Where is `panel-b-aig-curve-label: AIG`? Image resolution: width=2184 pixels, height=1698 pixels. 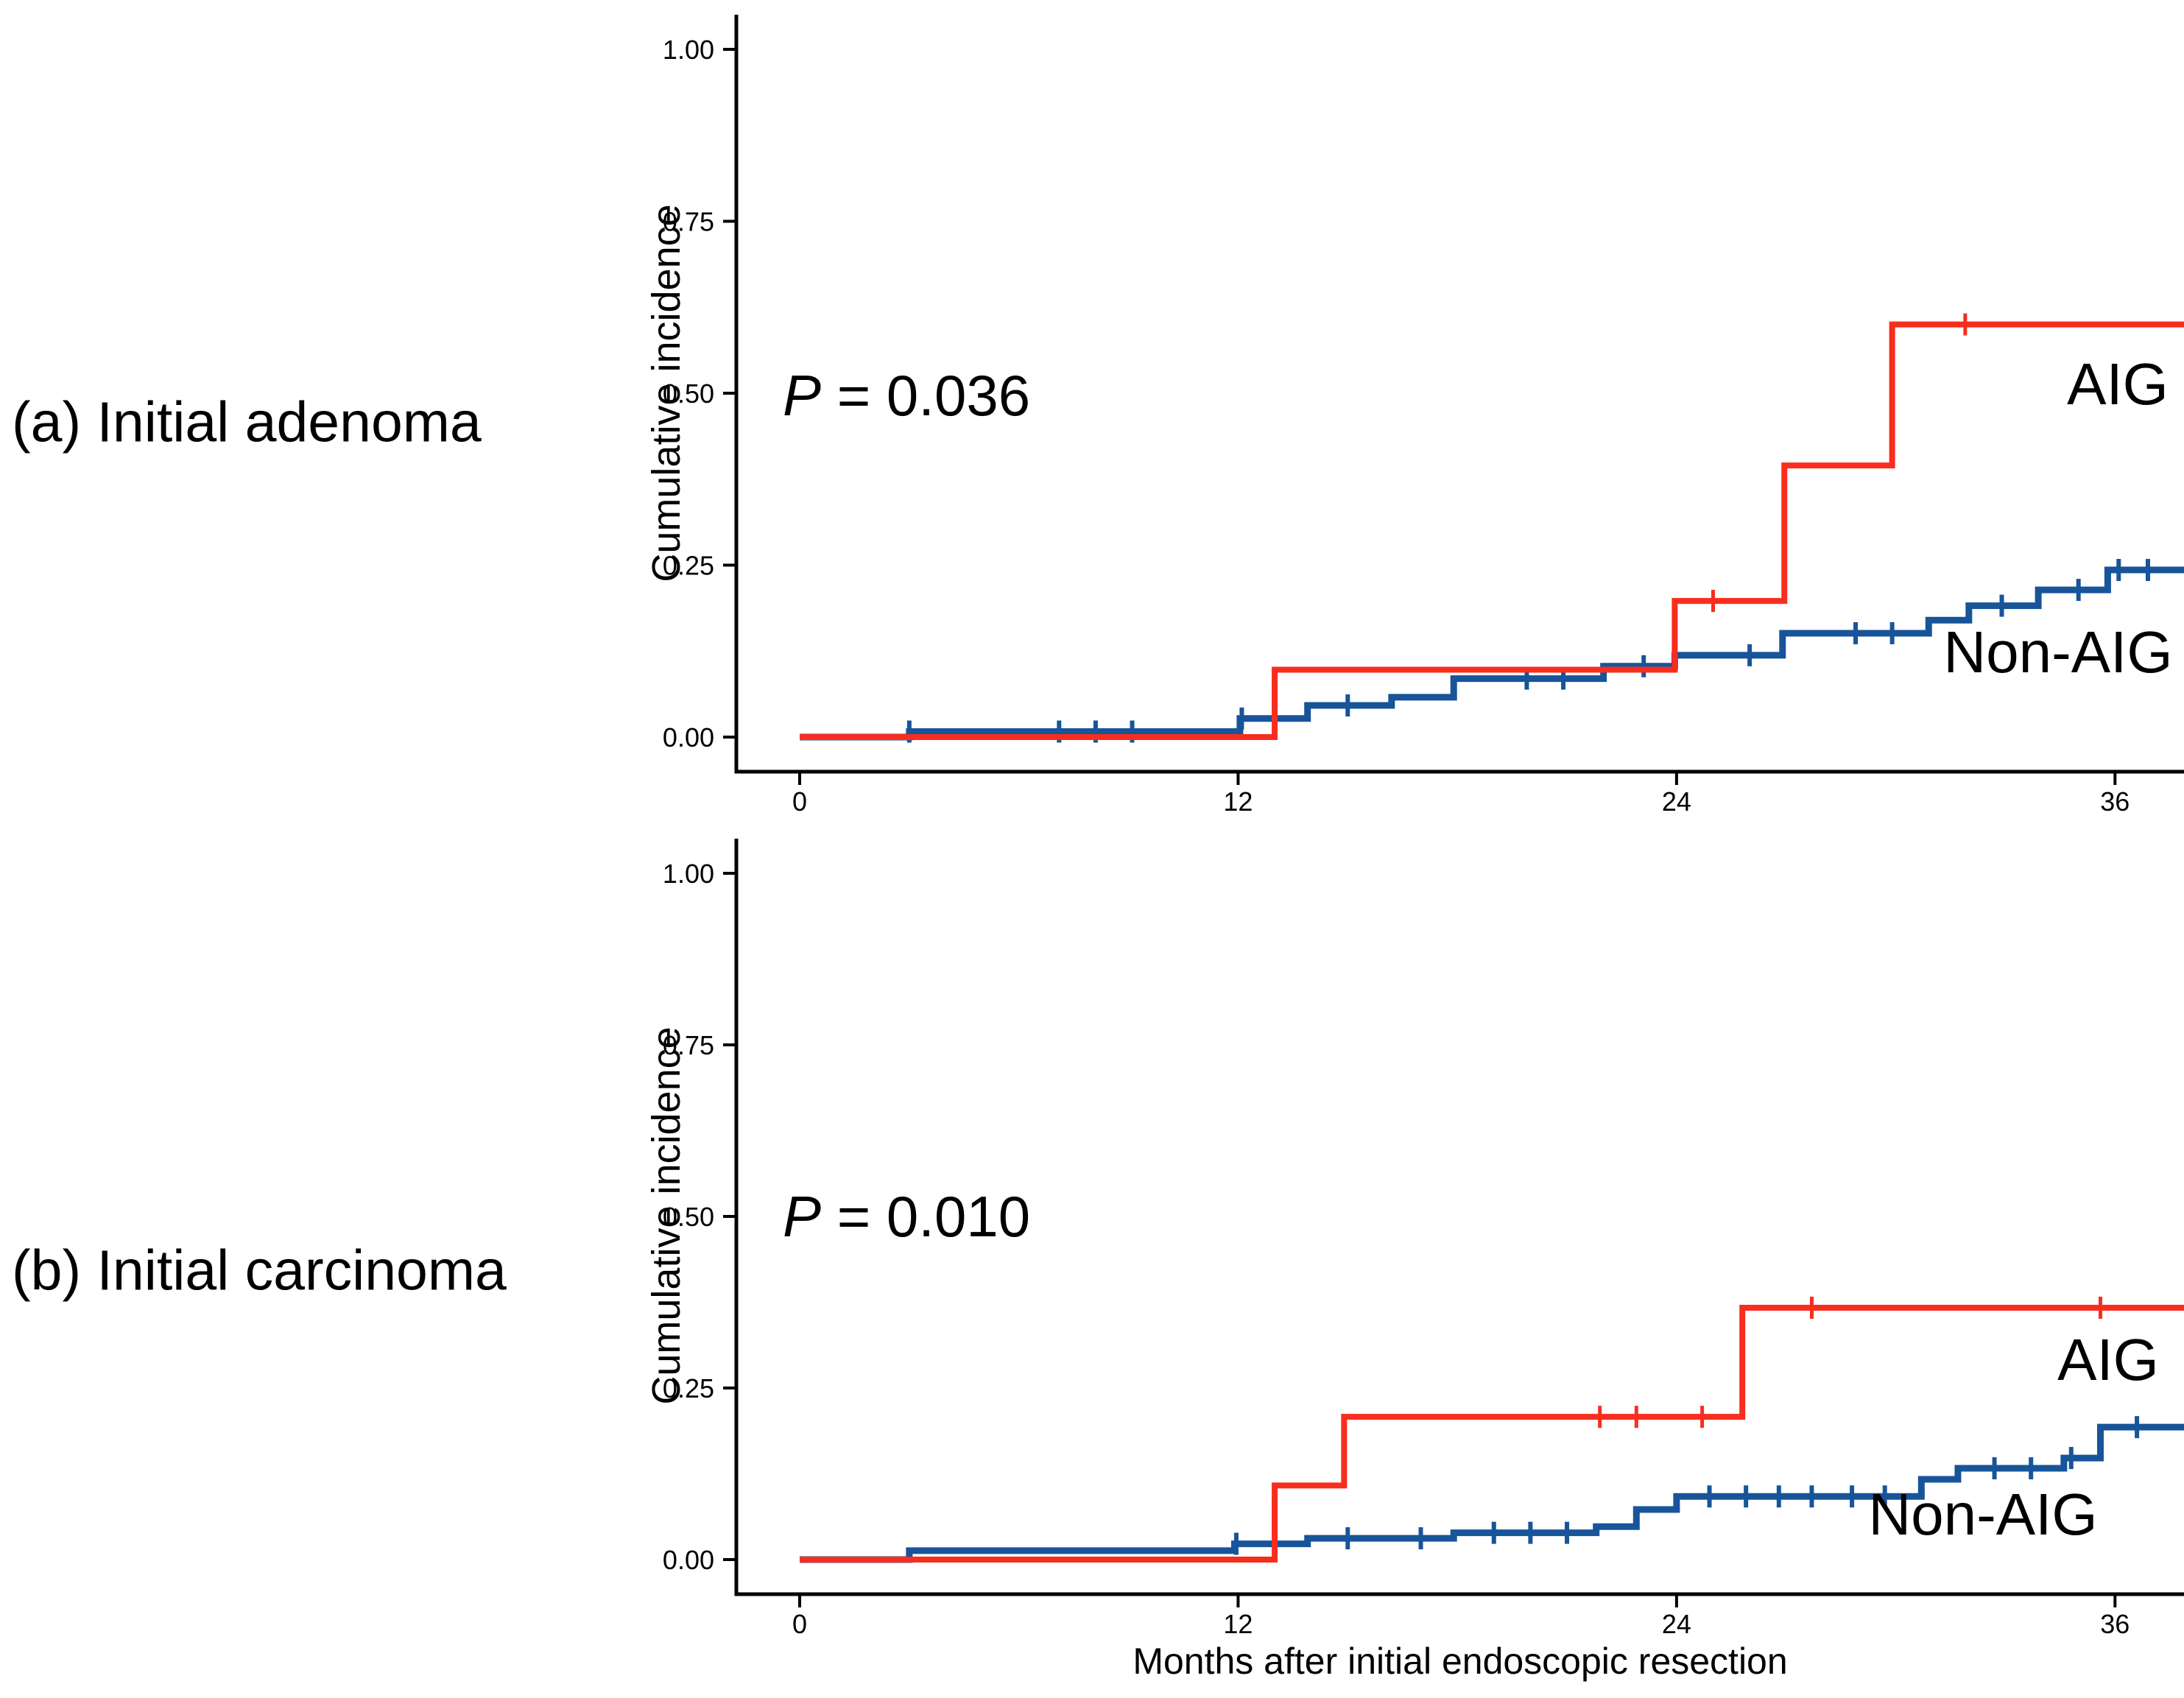
panel-b-aig-curve-label: AIG is located at coordinates (2108, 1359).